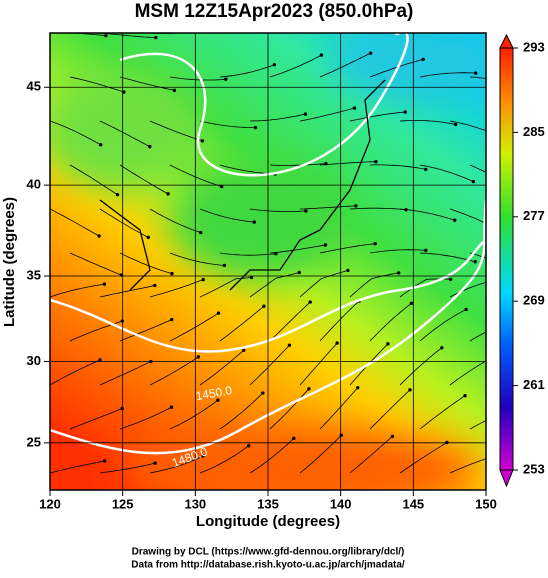  What do you see at coordinates (34, 360) in the screenshot?
I see `y-tick-label: 30` at bounding box center [34, 360].